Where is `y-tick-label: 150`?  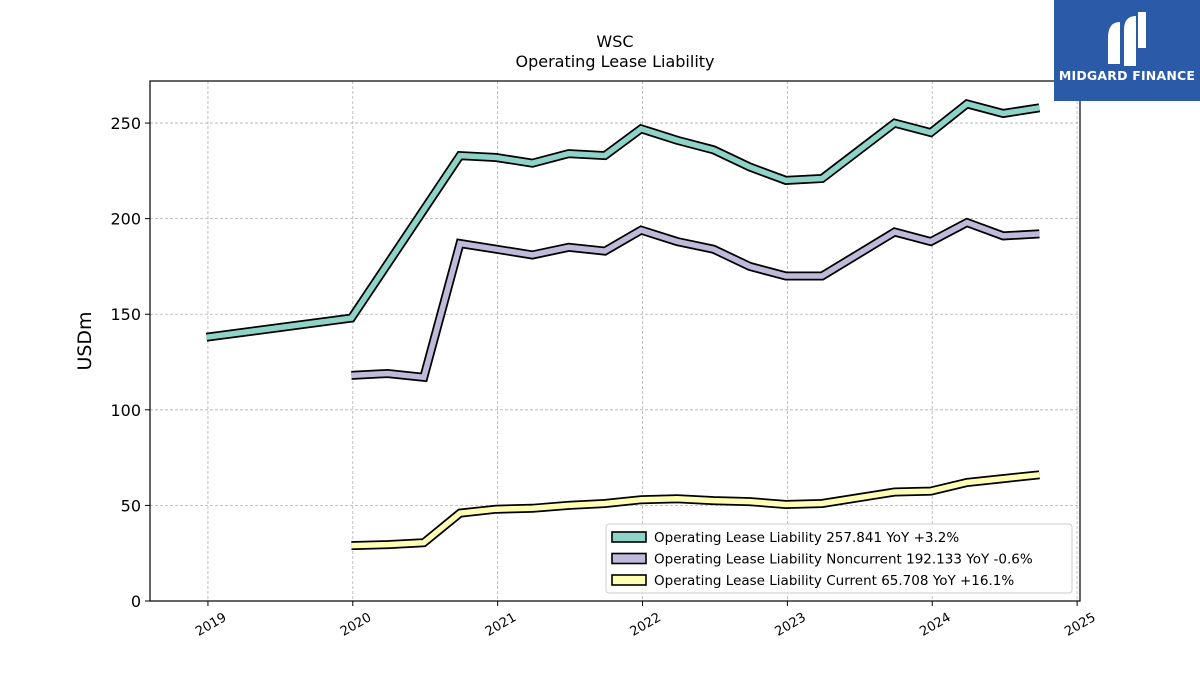
y-tick-label: 150 is located at coordinates (125, 314).